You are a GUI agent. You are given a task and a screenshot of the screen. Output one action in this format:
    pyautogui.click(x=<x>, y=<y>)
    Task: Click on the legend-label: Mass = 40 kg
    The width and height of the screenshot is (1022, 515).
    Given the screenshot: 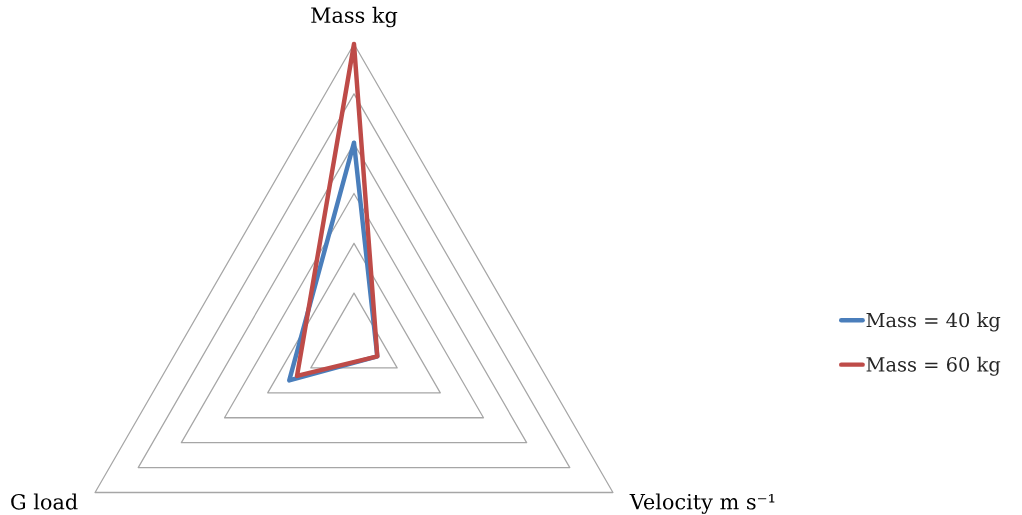 What is the action you would take?
    pyautogui.click(x=933, y=322)
    